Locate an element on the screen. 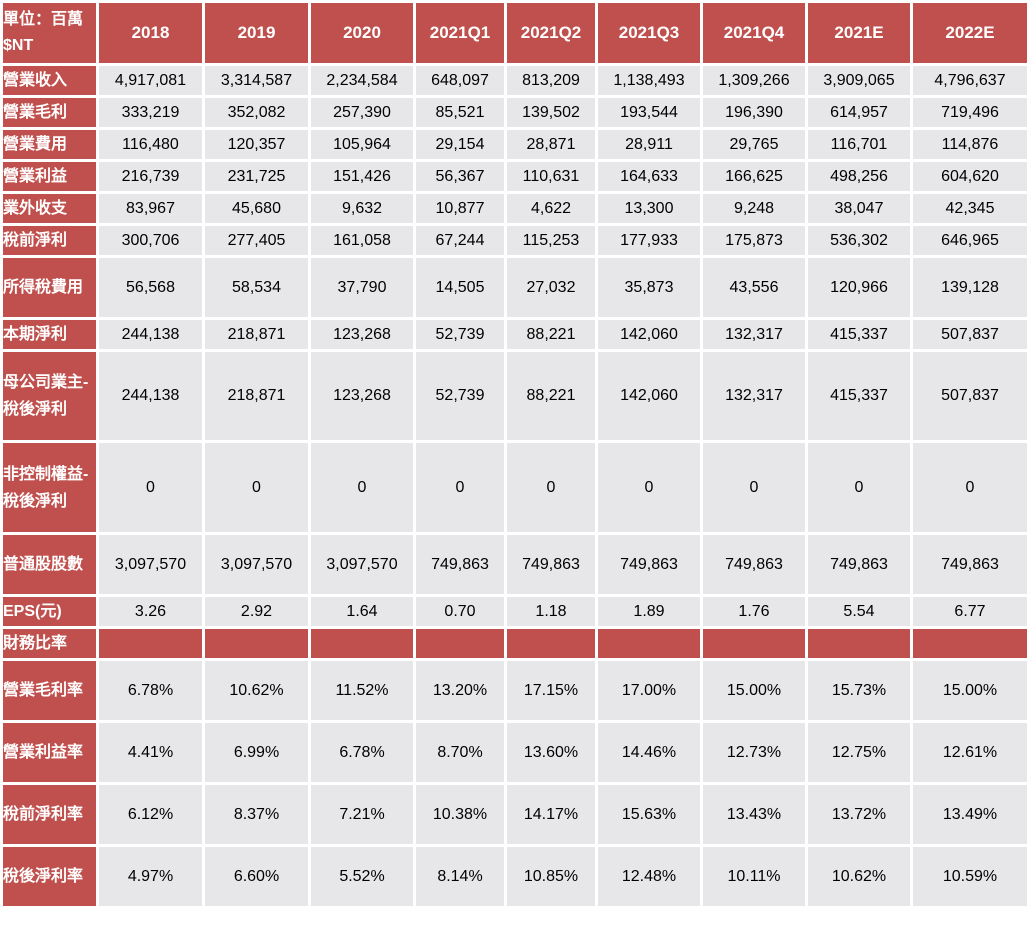  table-cell: 45,680 is located at coordinates (256, 208).